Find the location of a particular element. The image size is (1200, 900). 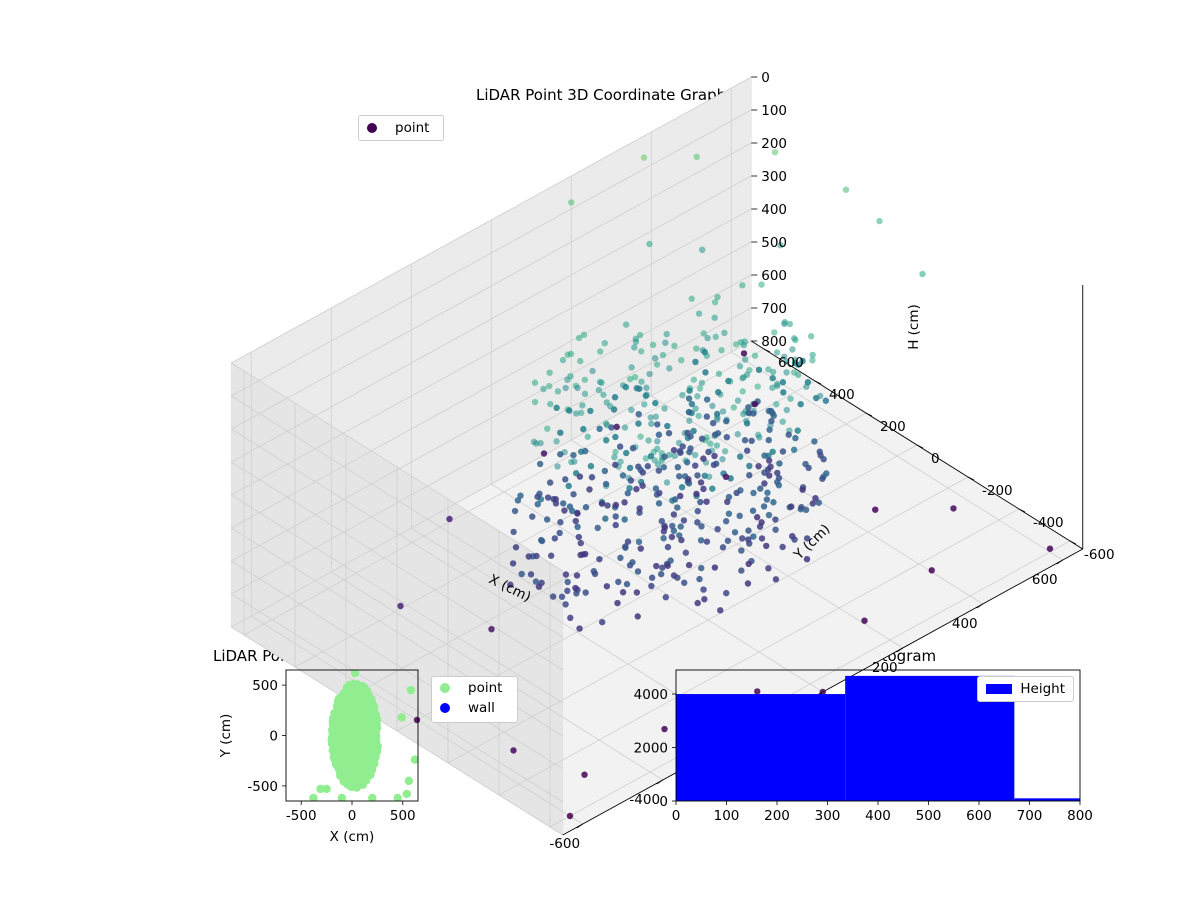

legend-3d: point is located at coordinates (401, 128).